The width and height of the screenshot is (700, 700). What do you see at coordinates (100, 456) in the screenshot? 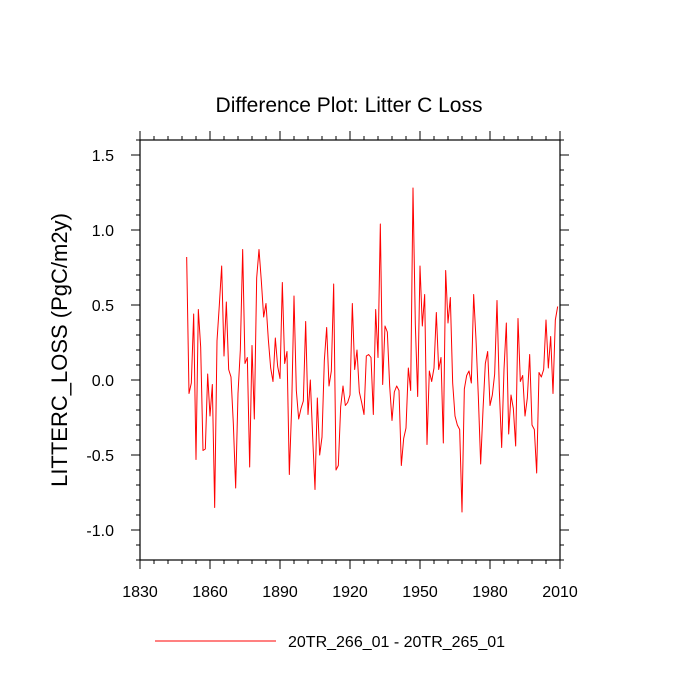
I see `y-tick-label: -0.5` at bounding box center [100, 456].